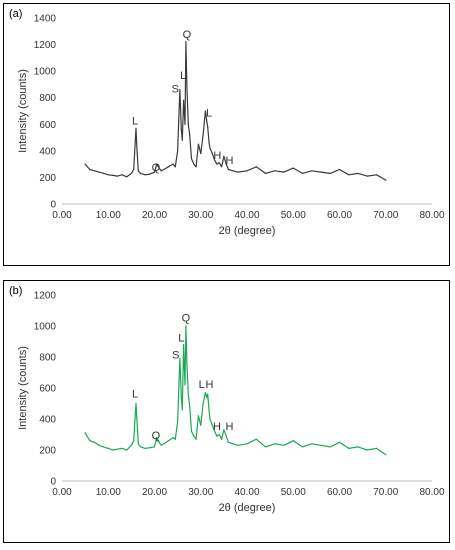 The height and width of the screenshot is (550, 455). What do you see at coordinates (154, 215) in the screenshot?
I see `x-tick-label: 20.00` at bounding box center [154, 215].